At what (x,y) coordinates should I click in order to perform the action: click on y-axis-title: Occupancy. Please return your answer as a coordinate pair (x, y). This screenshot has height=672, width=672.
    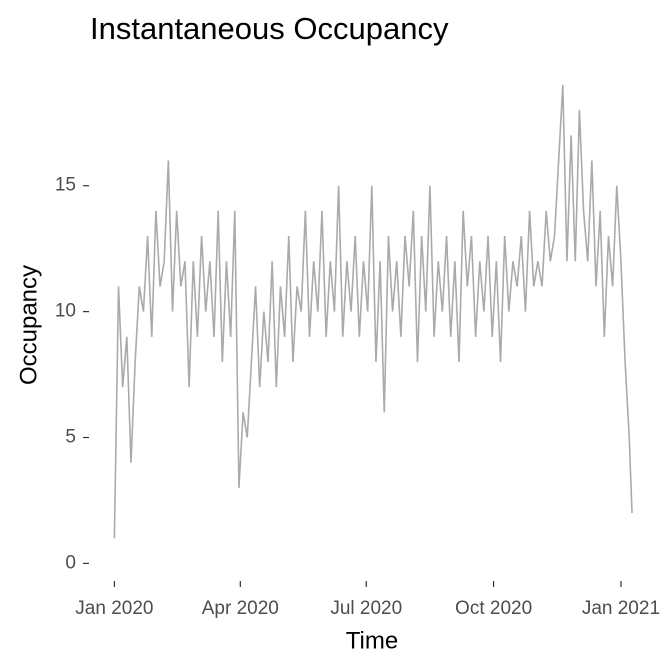
    Looking at the image, I should click on (28, 325).